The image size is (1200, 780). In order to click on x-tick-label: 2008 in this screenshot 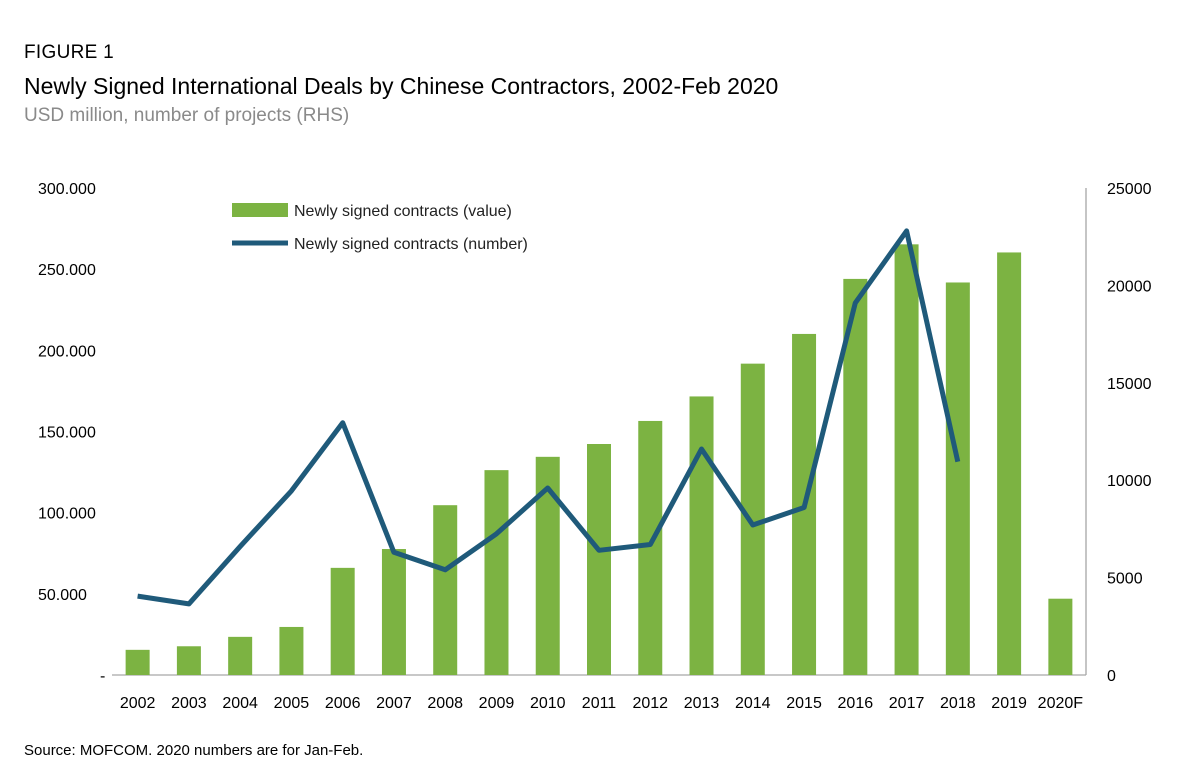, I will do `click(445, 703)`.